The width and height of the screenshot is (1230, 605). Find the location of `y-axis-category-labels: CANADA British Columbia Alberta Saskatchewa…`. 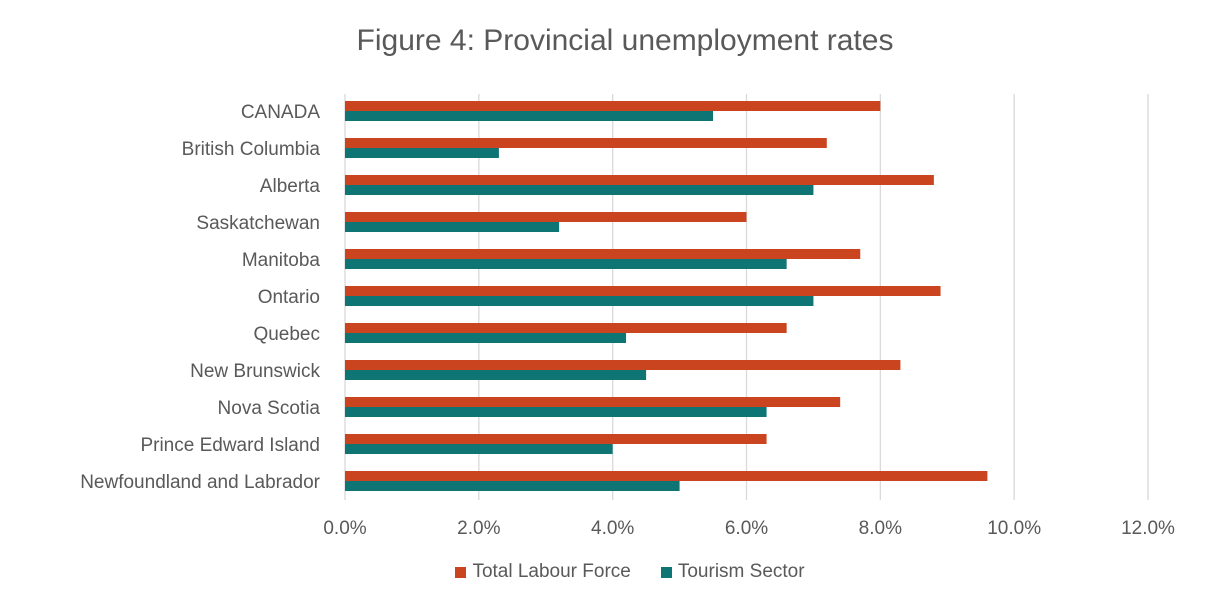

y-axis-category-labels: CANADA British Columbia Alberta Saskatchewa… is located at coordinates (200, 297).